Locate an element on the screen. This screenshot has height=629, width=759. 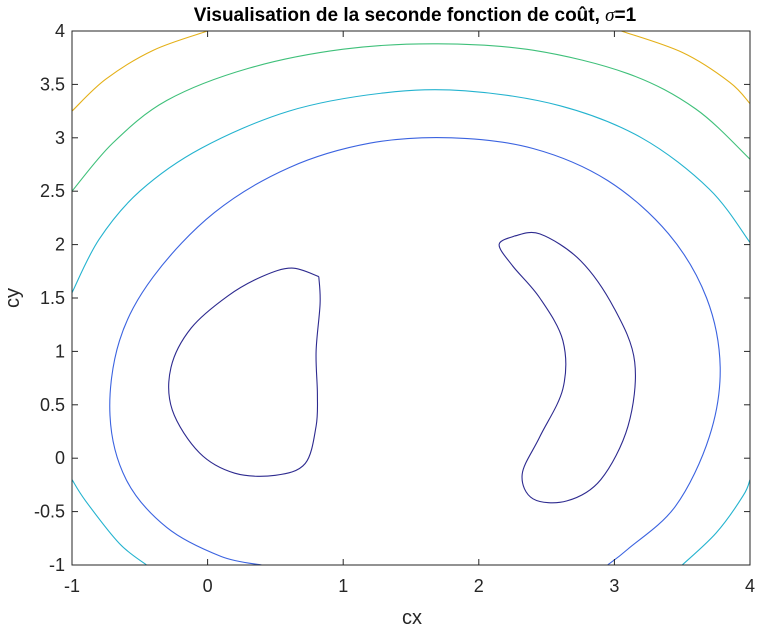
y-tick-label: 0 is located at coordinates (60, 458).